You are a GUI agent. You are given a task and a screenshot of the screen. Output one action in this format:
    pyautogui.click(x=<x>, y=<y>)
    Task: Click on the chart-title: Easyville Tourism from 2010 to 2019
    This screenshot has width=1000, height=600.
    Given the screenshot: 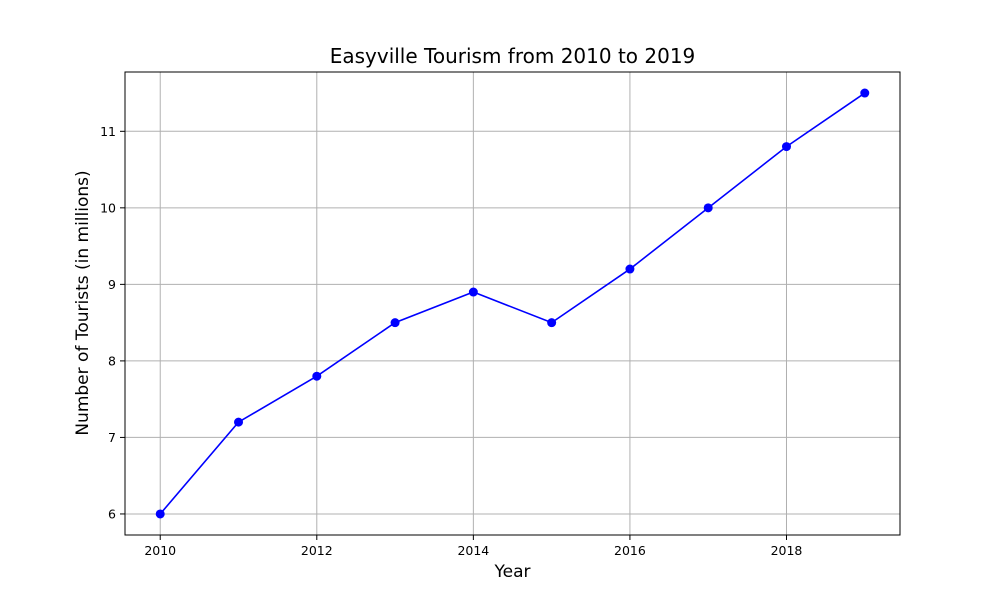 What is the action you would take?
    pyautogui.click(x=513, y=56)
    